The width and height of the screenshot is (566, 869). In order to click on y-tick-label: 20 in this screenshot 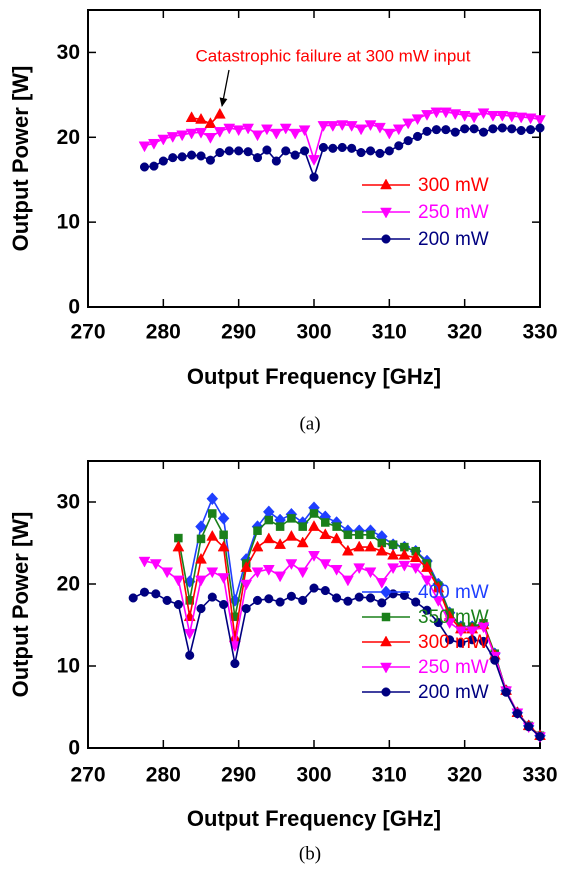, I will do `click(68, 584)`.